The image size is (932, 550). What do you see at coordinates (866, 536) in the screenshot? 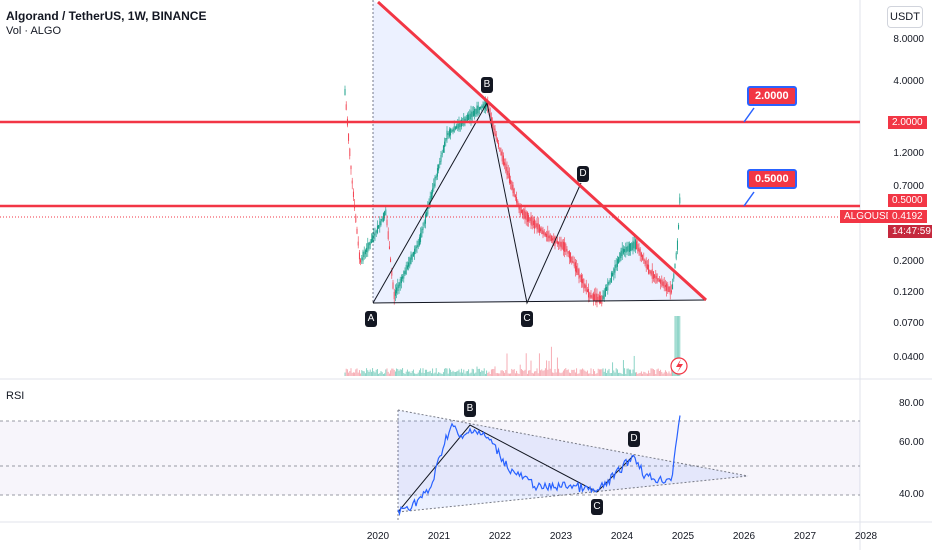
I see `time-tick: 2028` at bounding box center [866, 536].